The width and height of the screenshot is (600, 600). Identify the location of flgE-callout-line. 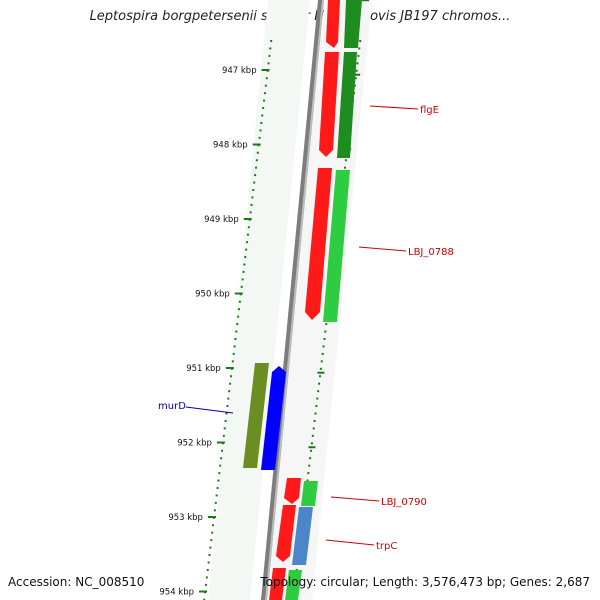
(394, 107).